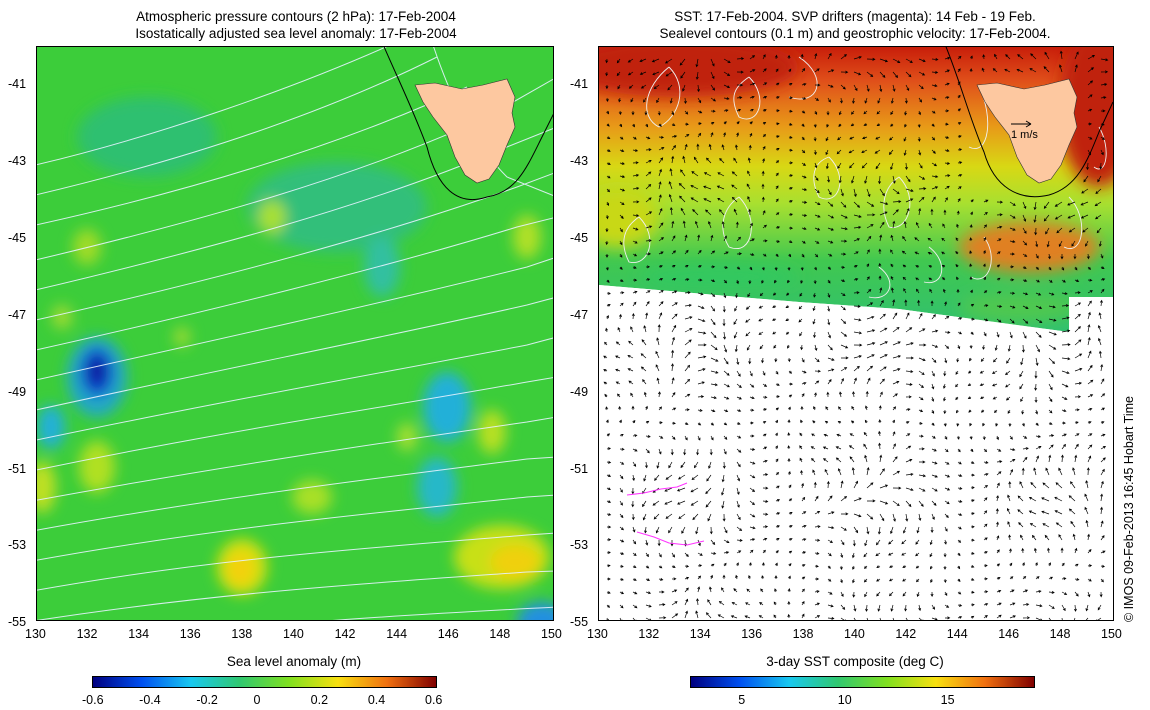  I want to click on left-y-tick-label: -55, so click(17, 622).